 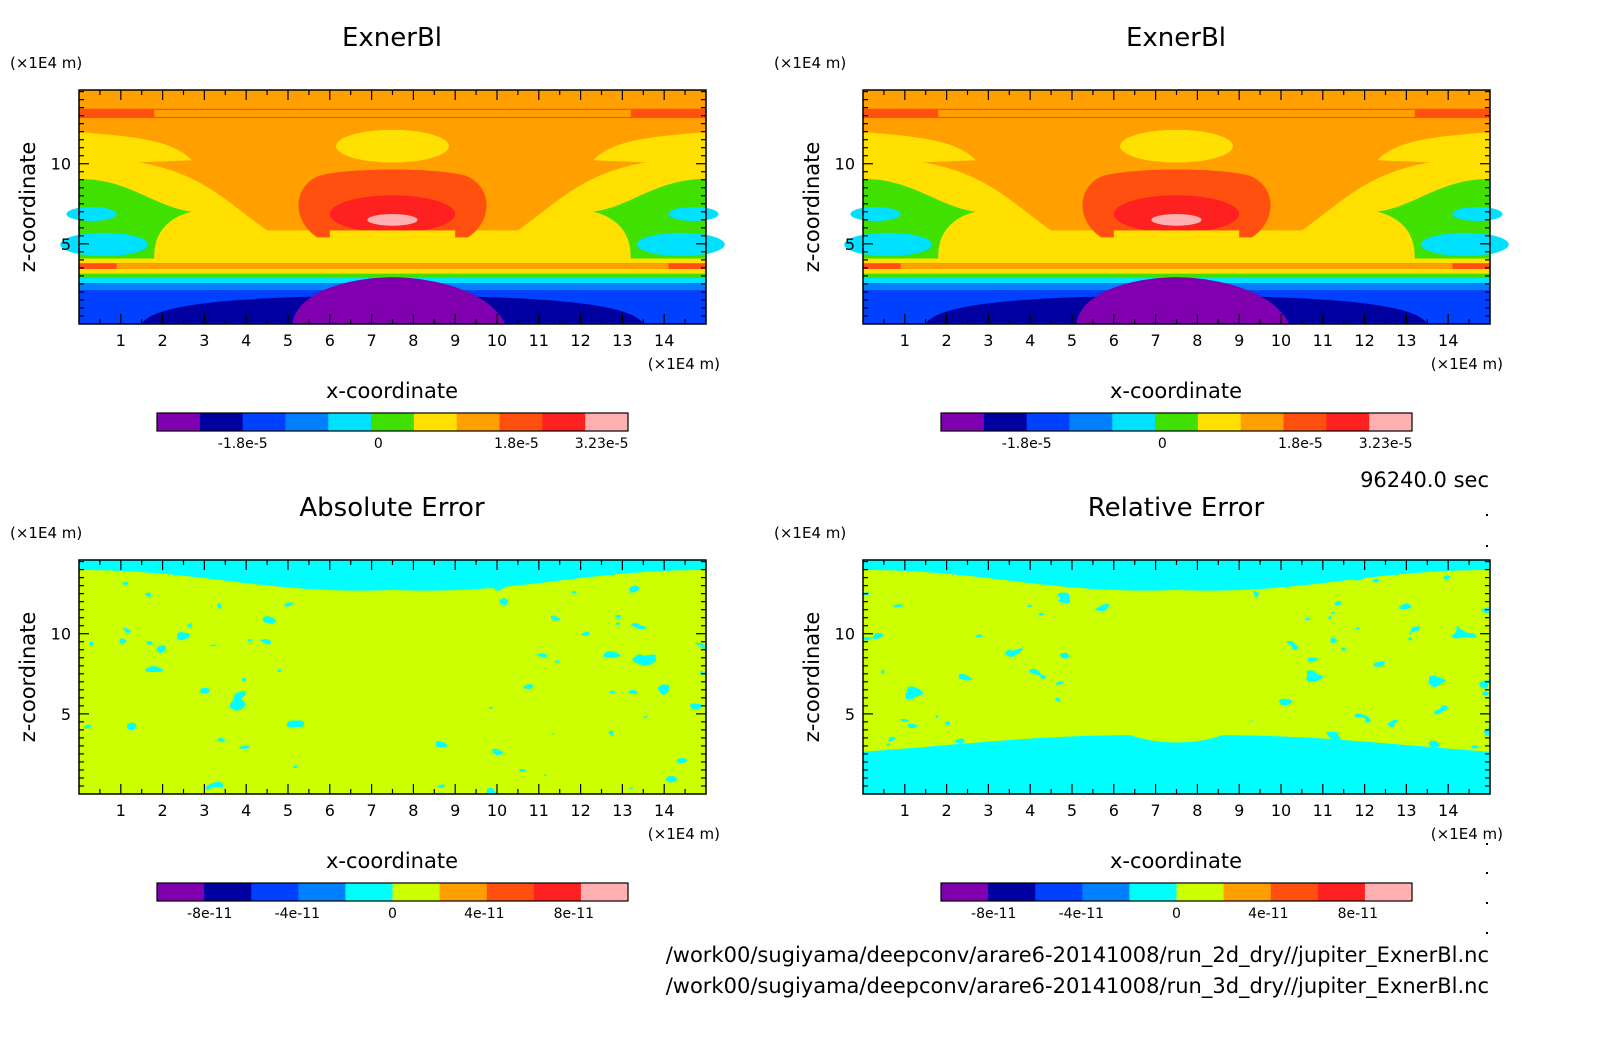 What do you see at coordinates (209, 914) in the screenshot?
I see `colorbar-label: -8e-11` at bounding box center [209, 914].